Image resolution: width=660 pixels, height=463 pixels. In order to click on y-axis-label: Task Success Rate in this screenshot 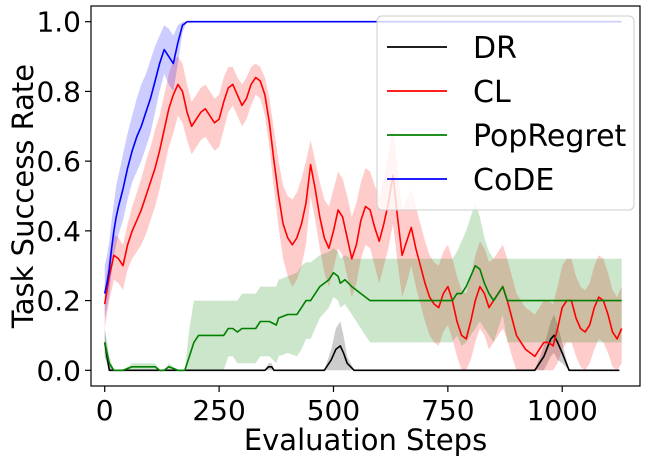, I will do `click(23, 196)`.